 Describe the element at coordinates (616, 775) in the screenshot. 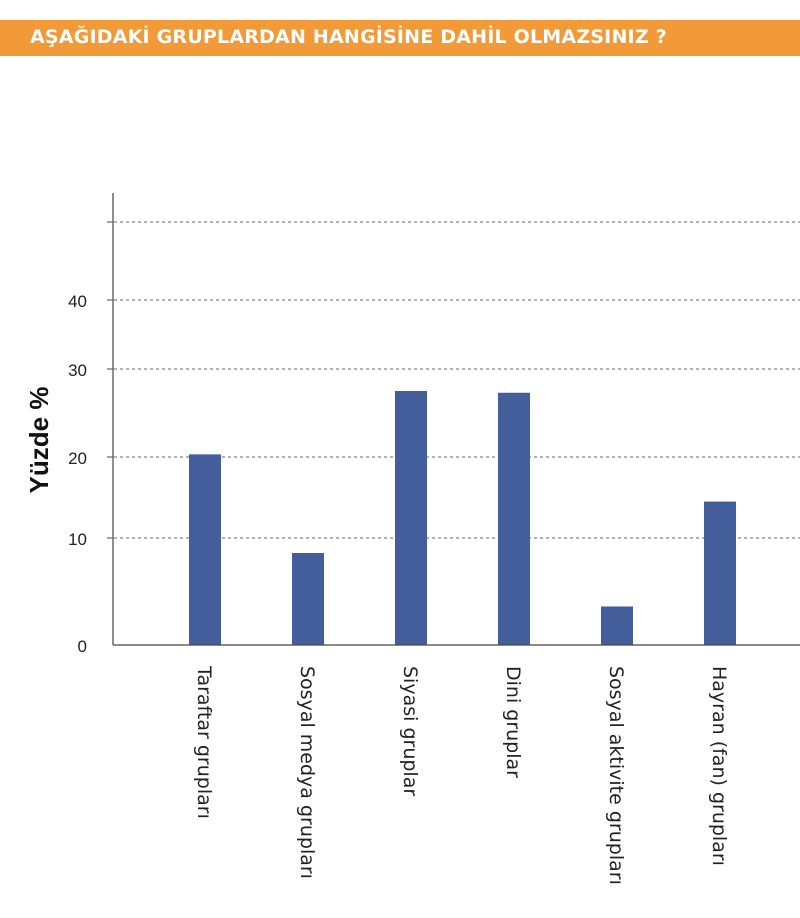

I see `x-tick-label: Sosyal aktivite grupları` at that location.